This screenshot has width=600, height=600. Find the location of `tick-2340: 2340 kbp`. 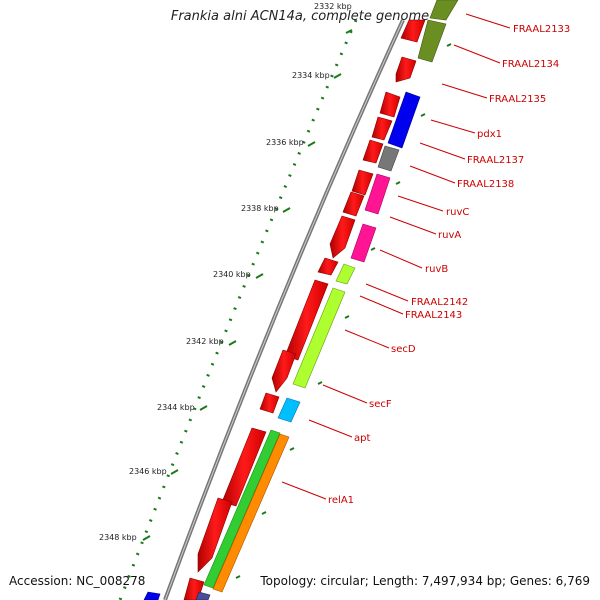

tick-2340: 2340 kbp is located at coordinates (238, 274).